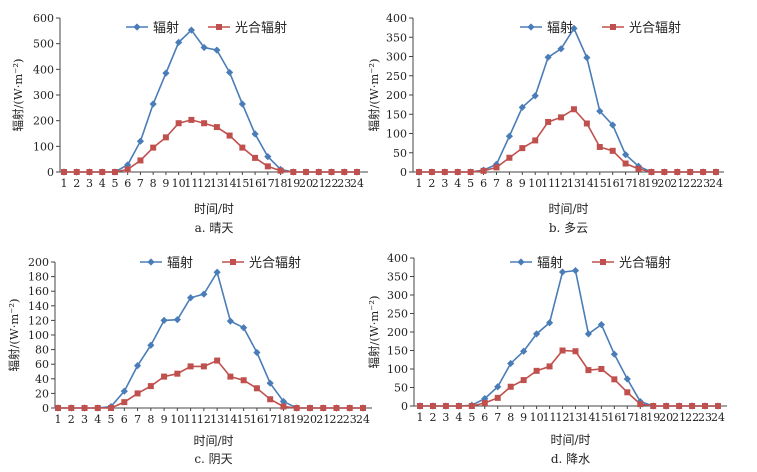 The height and width of the screenshot is (472, 757). I want to click on y-tick-label: 60, so click(42, 364).